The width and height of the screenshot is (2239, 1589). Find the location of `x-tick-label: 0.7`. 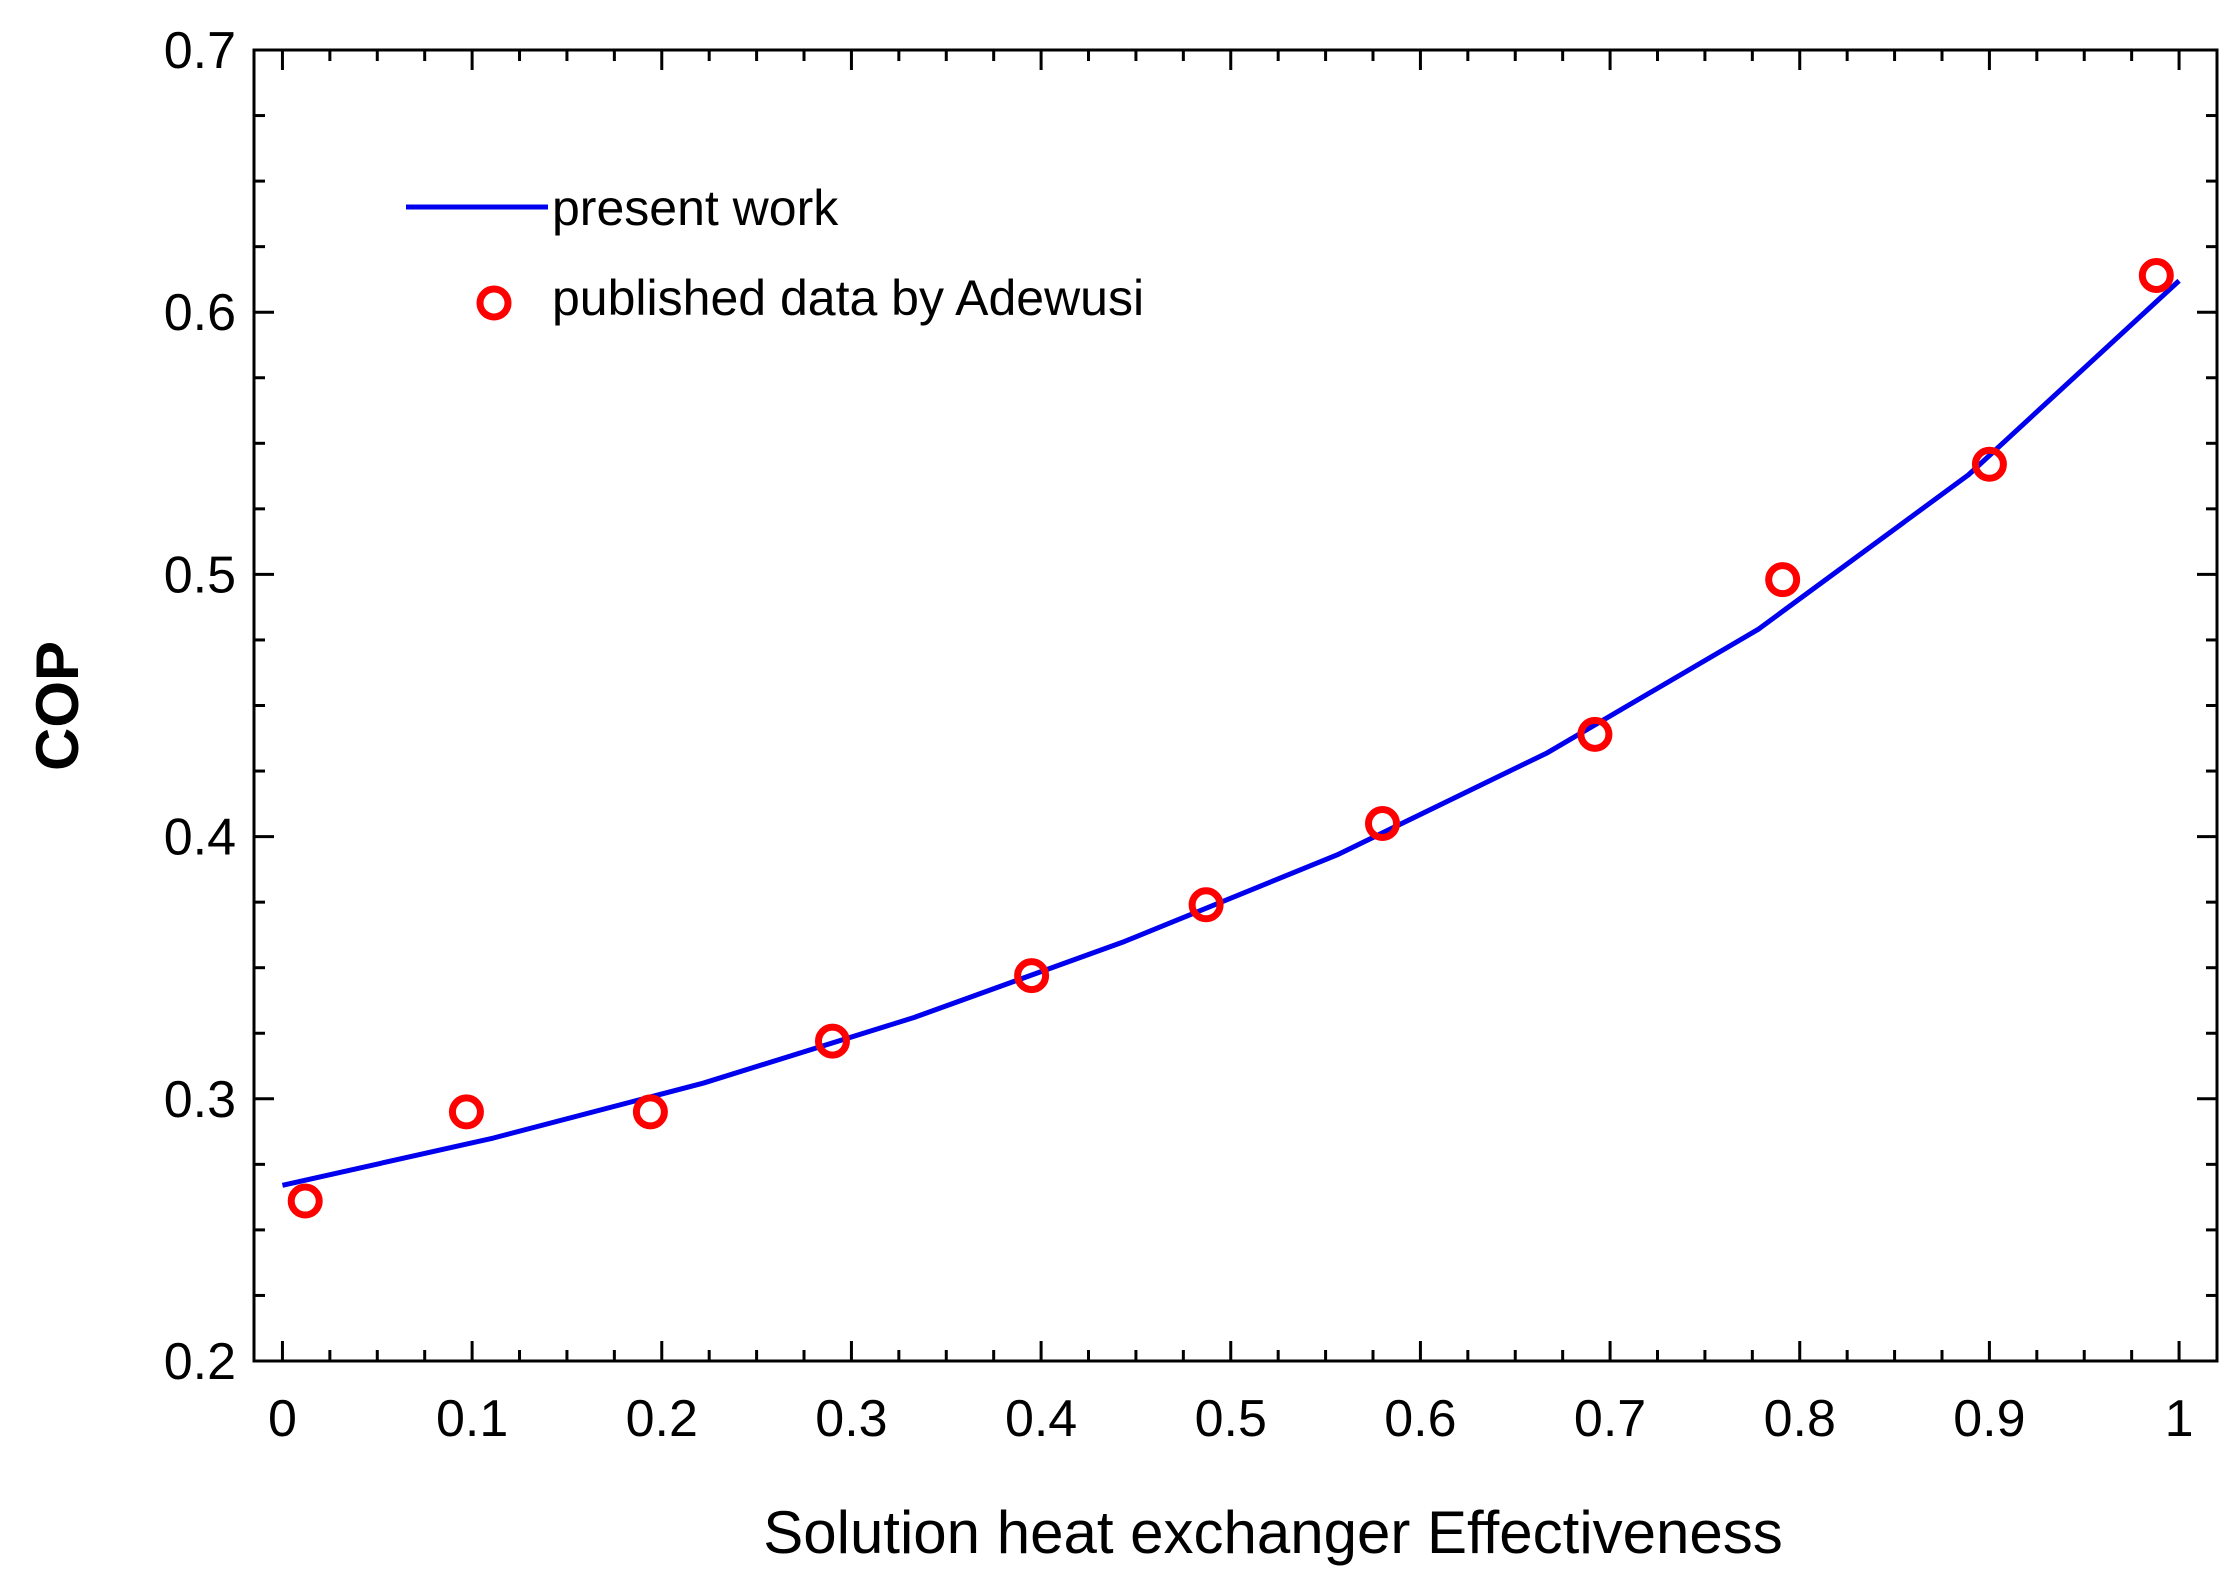

x-tick-label: 0.7 is located at coordinates (1610, 1419).